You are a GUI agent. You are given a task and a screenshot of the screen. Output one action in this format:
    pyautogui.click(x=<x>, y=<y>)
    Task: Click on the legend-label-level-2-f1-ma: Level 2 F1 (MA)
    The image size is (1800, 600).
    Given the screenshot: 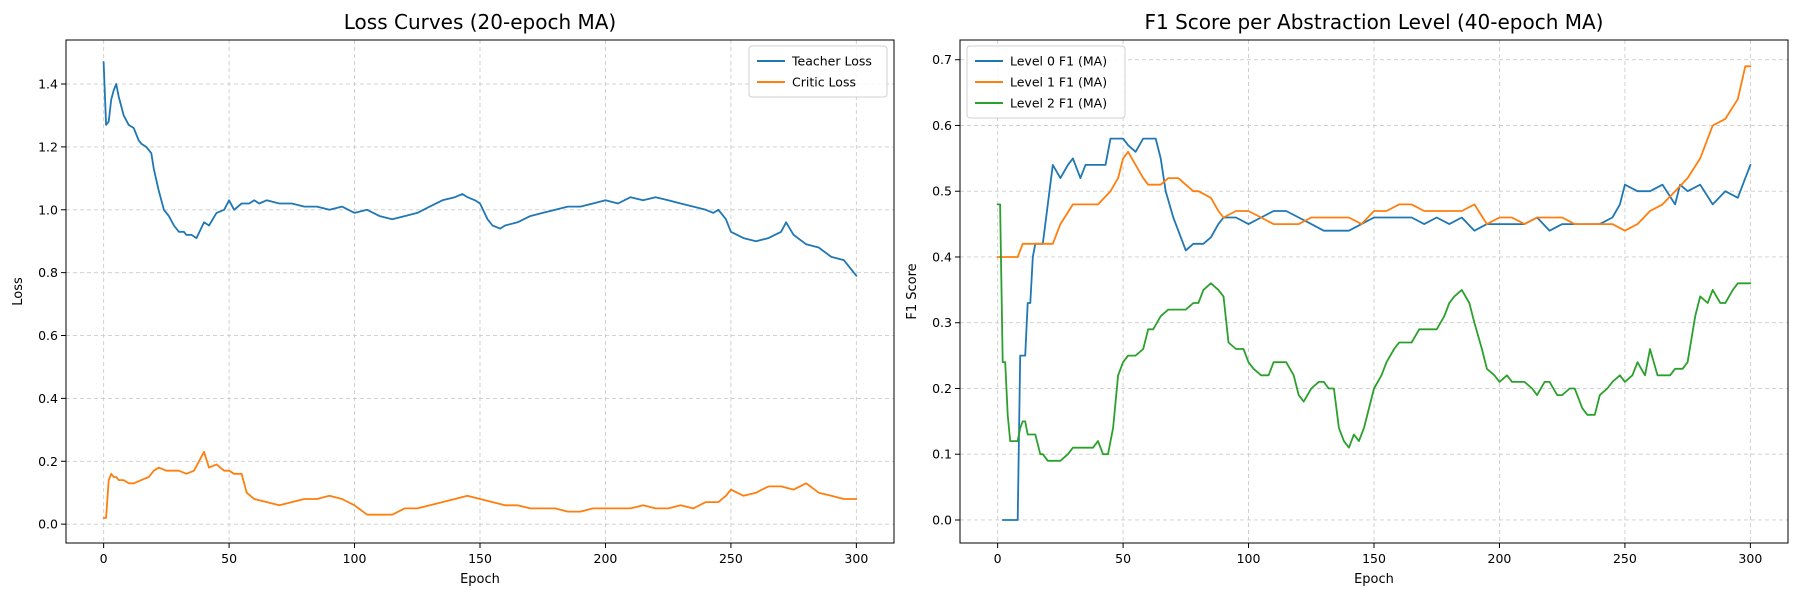 What is the action you would take?
    pyautogui.click(x=1058, y=103)
    